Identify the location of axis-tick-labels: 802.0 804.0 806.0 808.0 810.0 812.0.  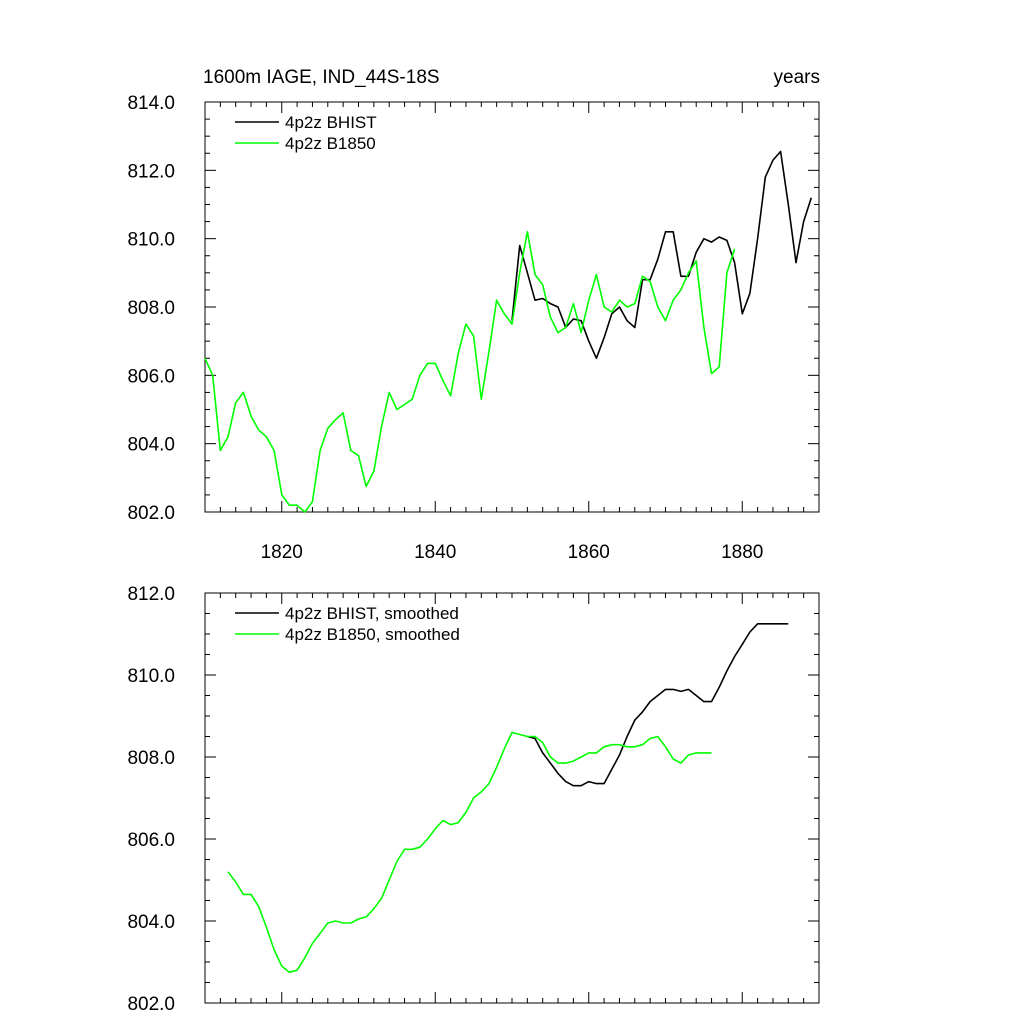
(151, 799).